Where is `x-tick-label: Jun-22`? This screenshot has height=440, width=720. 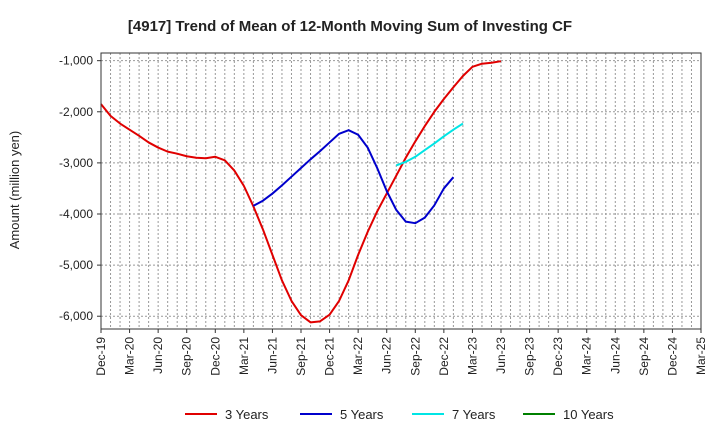
x-tick-label: Jun-22 is located at coordinates (387, 355).